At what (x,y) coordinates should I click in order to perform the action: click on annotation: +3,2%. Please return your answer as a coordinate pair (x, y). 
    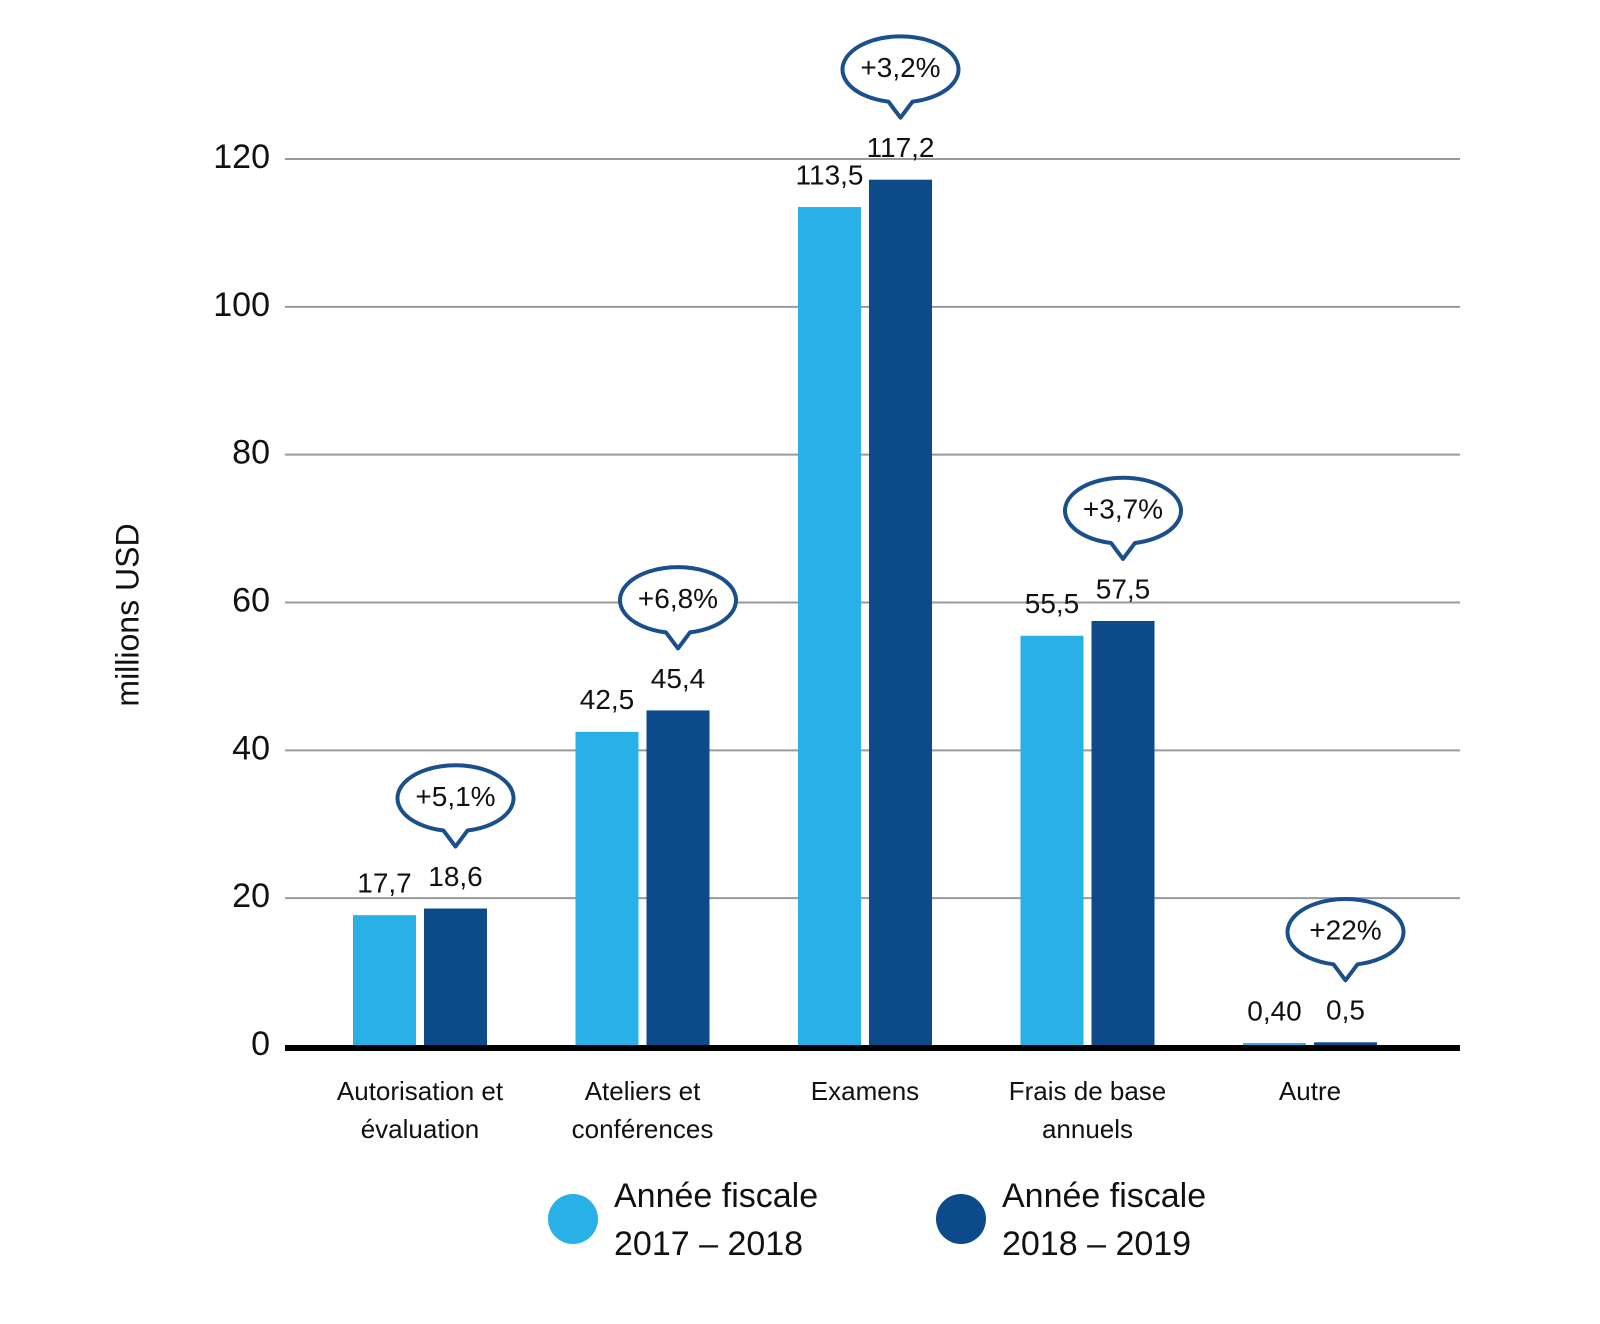
    Looking at the image, I should click on (900, 67).